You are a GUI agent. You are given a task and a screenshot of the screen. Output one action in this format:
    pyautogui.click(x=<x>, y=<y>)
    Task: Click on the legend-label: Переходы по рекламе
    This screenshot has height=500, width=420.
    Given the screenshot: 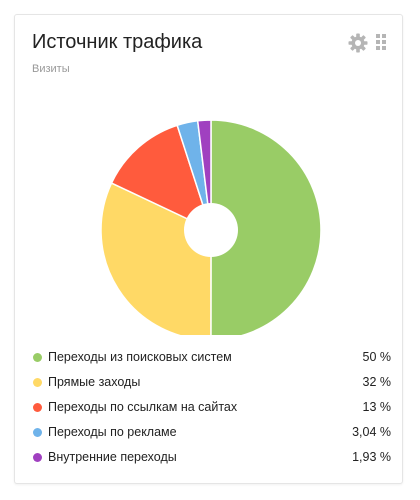 What is the action you would take?
    pyautogui.click(x=112, y=432)
    